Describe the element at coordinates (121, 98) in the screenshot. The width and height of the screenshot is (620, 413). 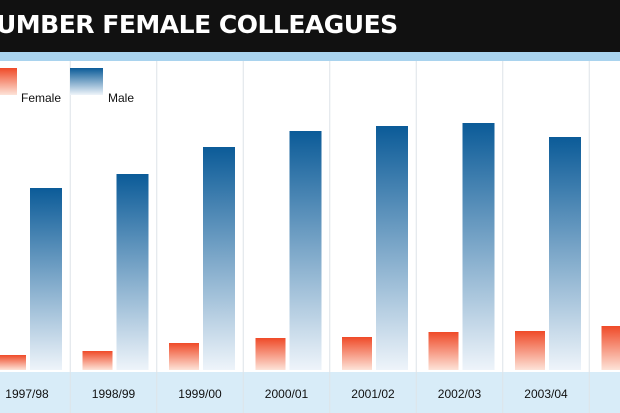
I see `legend-label: Male` at that location.